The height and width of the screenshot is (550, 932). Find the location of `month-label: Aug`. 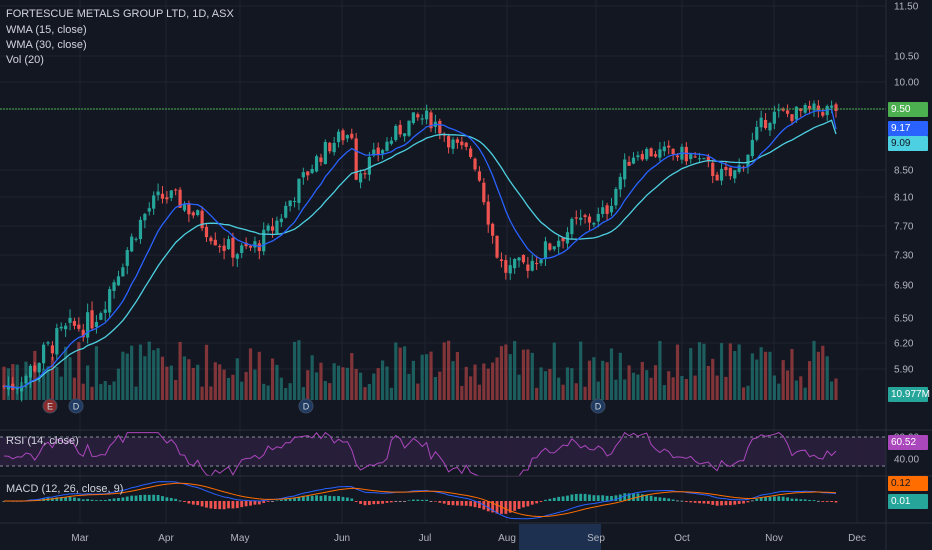

month-label: Aug is located at coordinates (507, 538).